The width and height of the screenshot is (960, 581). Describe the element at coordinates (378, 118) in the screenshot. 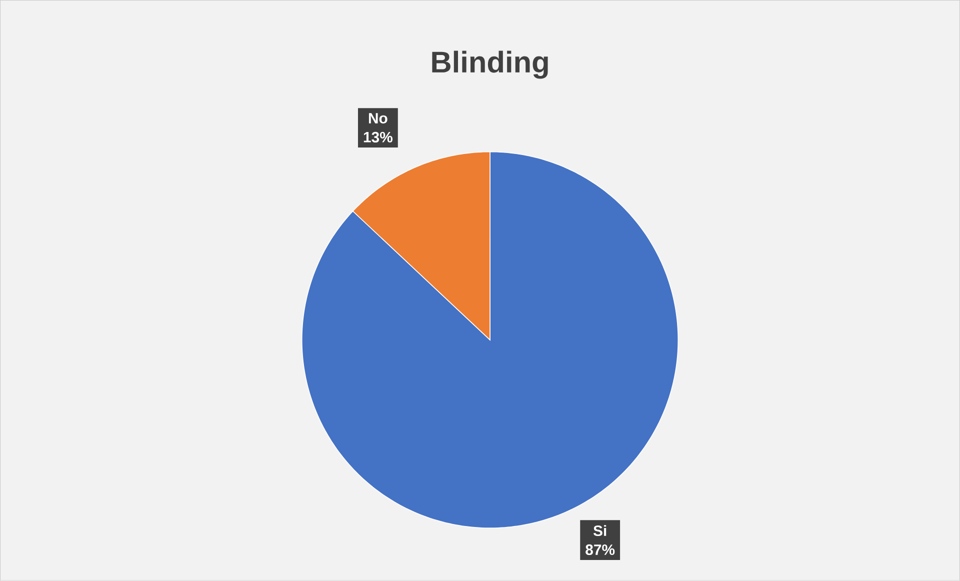

I see `slice-label: No` at that location.